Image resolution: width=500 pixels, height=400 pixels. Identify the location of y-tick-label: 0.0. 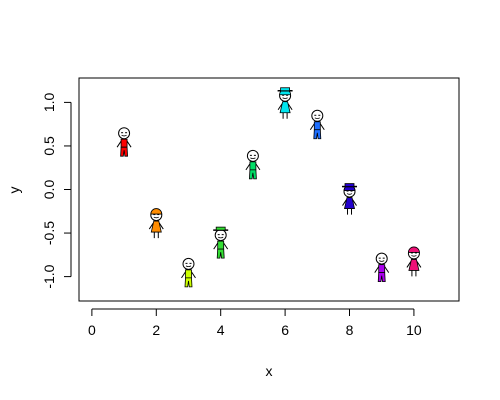
(49, 190).